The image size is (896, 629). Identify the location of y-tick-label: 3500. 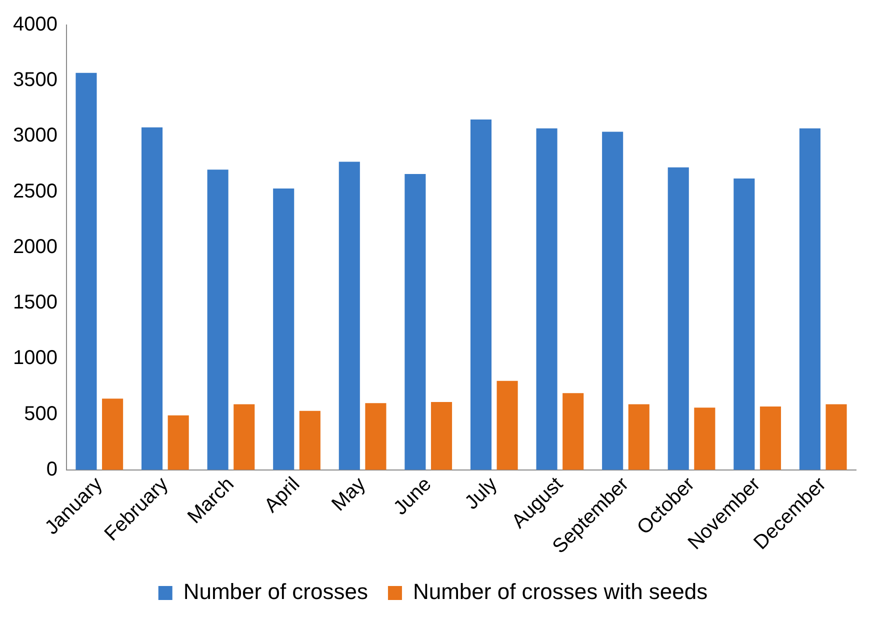
(35, 80).